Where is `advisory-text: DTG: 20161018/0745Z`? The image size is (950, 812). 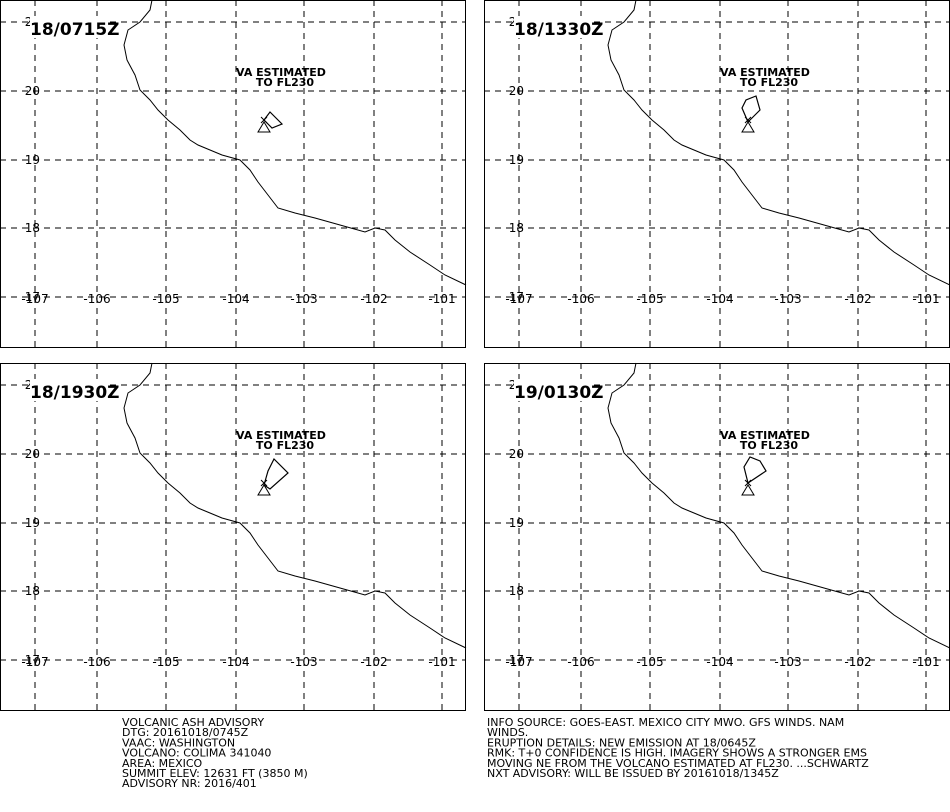
advisory-text: DTG: 20161018/0745Z is located at coordinates (185, 732).